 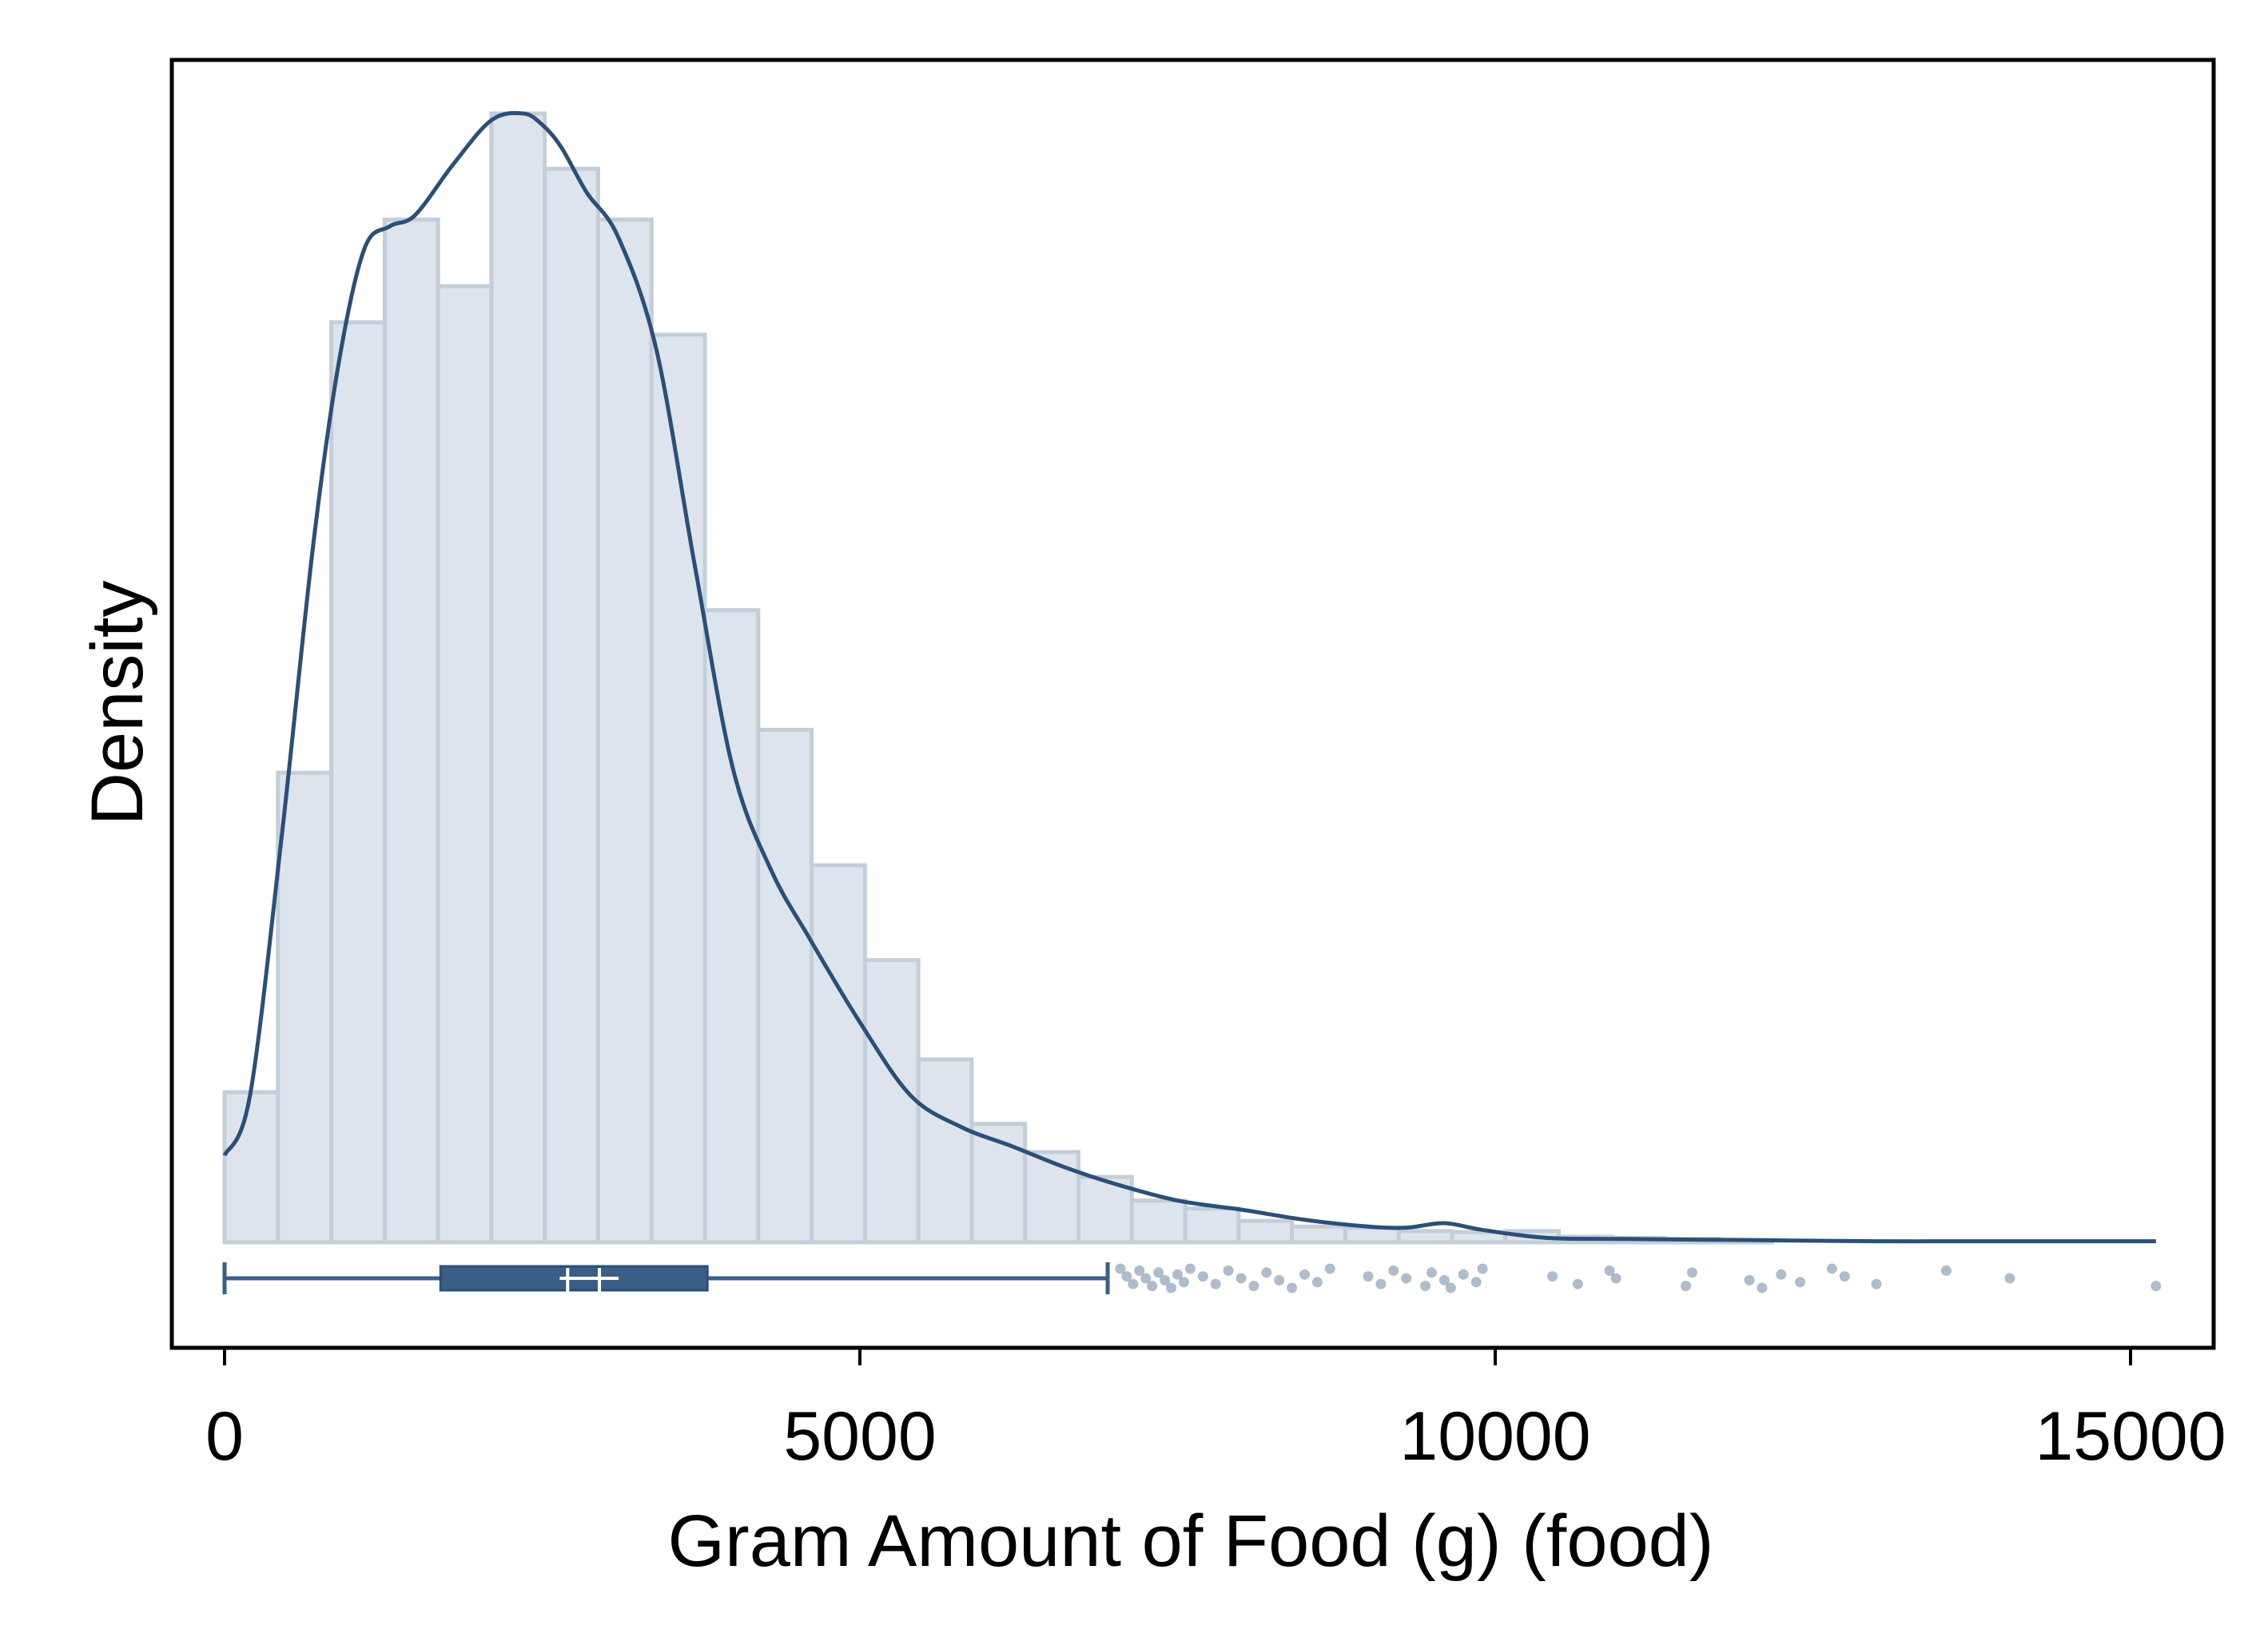 What do you see at coordinates (2130, 1436) in the screenshot?
I see `x-tick-label: 15000` at bounding box center [2130, 1436].